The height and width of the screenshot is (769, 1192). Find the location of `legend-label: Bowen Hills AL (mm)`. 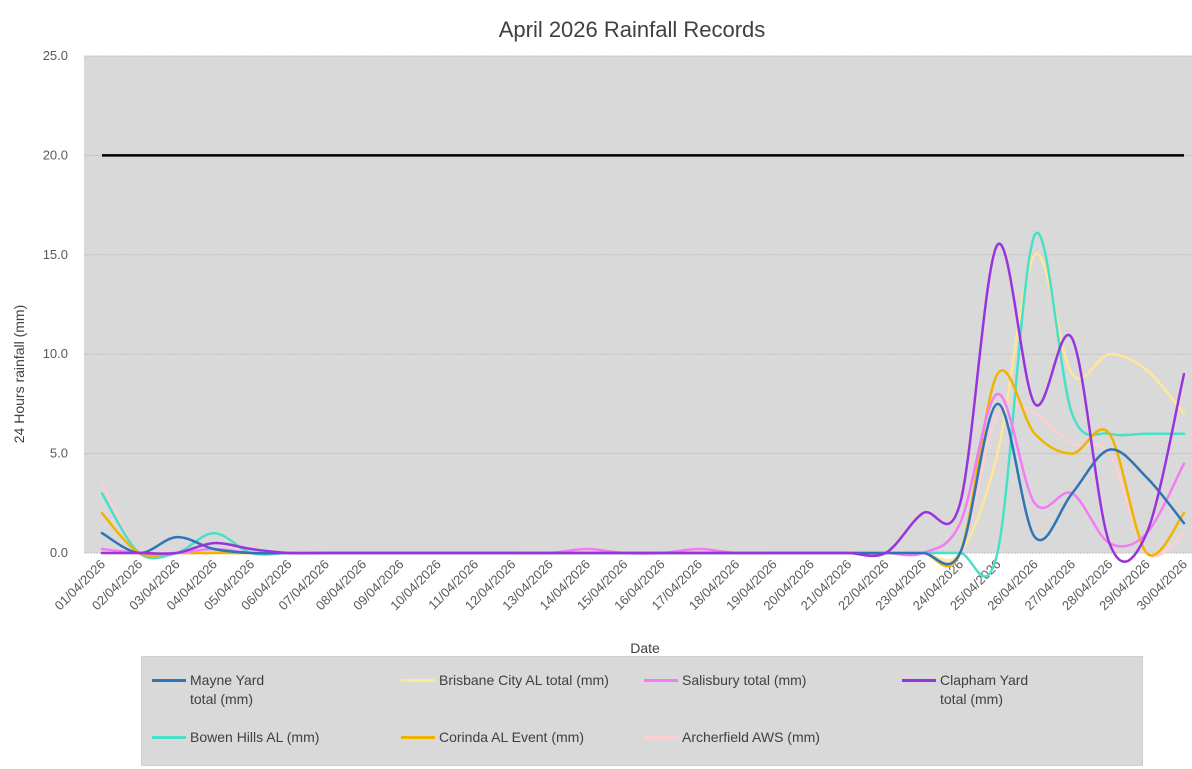

legend-label: Bowen Hills AL (mm) is located at coordinates (254, 737).